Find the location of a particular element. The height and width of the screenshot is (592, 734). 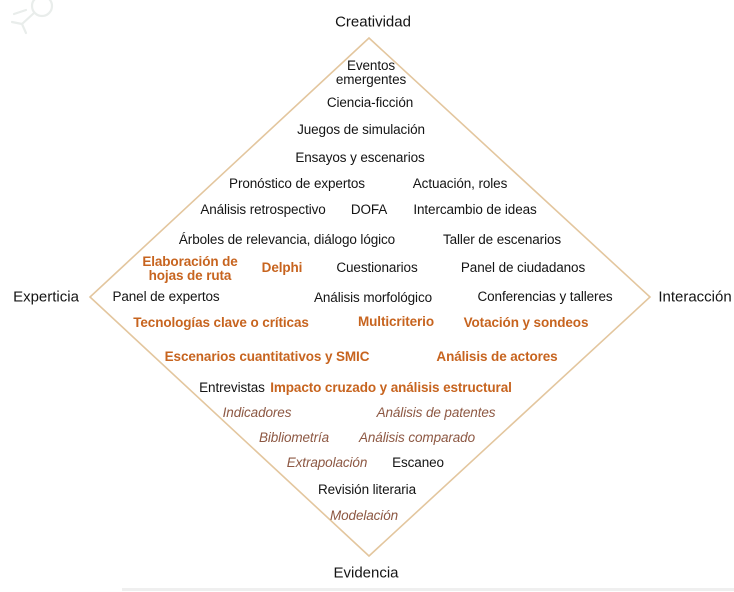

method-label: Modelación is located at coordinates (364, 515).